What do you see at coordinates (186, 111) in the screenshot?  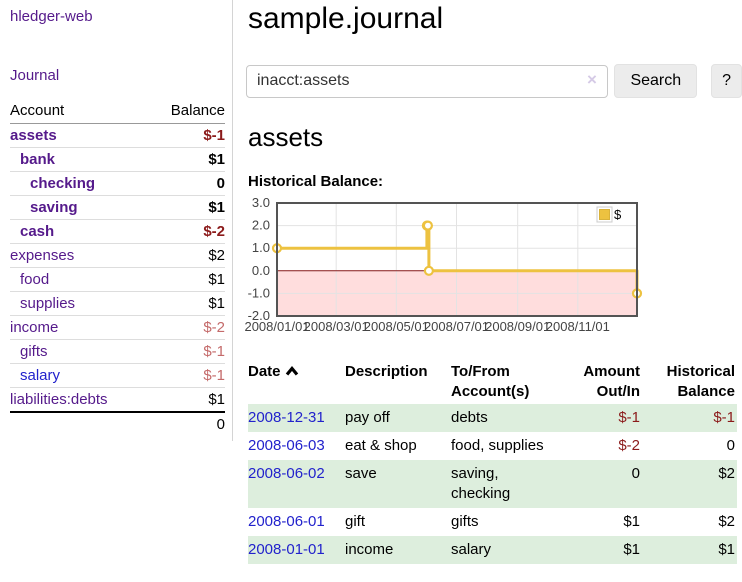 I see `accounts-header-balance: Balance` at bounding box center [186, 111].